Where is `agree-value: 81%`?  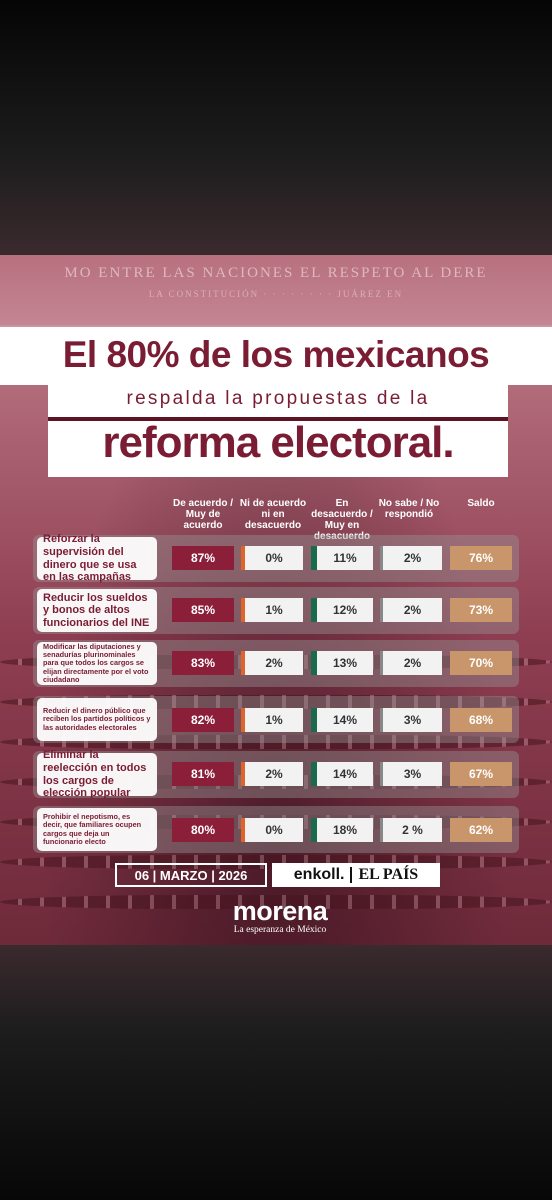 agree-value: 81% is located at coordinates (203, 774).